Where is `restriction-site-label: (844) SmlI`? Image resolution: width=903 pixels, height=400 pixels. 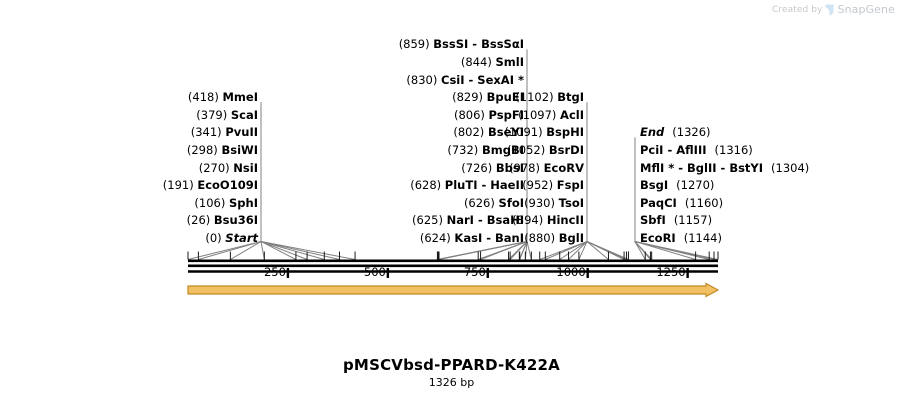 restriction-site-label: (844) SmlI is located at coordinates (492, 62).